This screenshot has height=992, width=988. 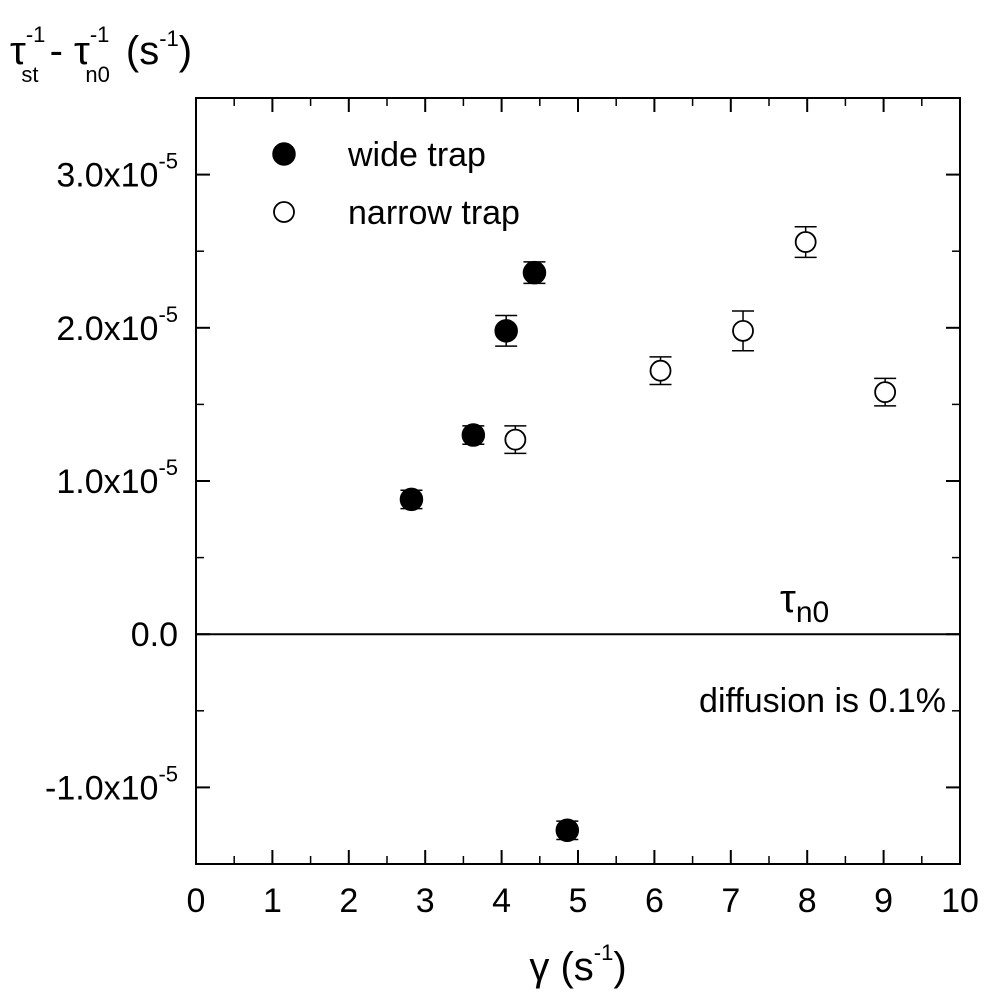 I want to click on y-tick-label: -1.0x10⁻⁵, so click(x=111, y=784).